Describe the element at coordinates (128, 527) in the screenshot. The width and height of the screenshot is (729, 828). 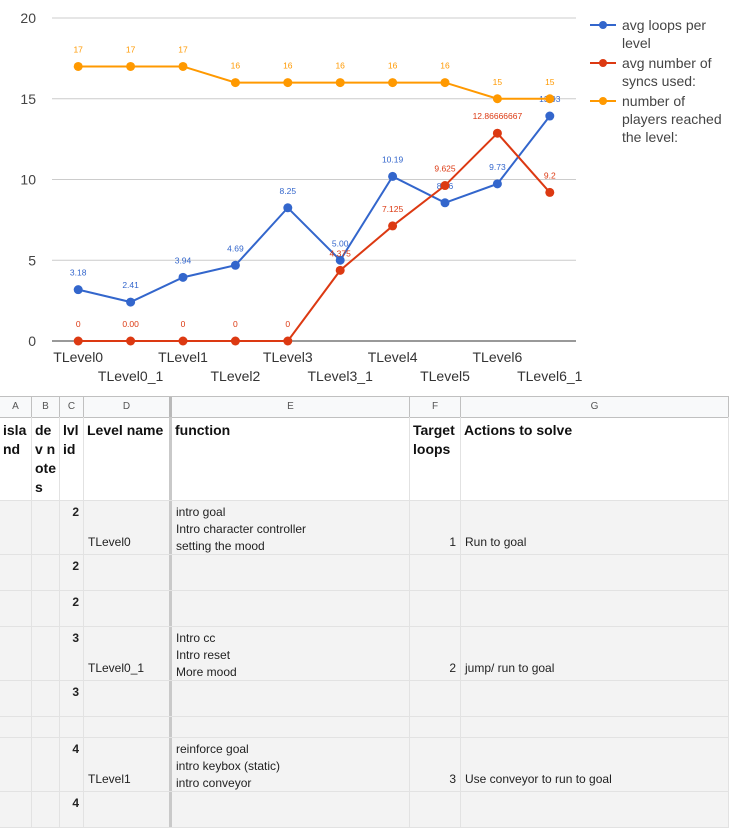
I see `table-cell-d: TLevel0` at that location.